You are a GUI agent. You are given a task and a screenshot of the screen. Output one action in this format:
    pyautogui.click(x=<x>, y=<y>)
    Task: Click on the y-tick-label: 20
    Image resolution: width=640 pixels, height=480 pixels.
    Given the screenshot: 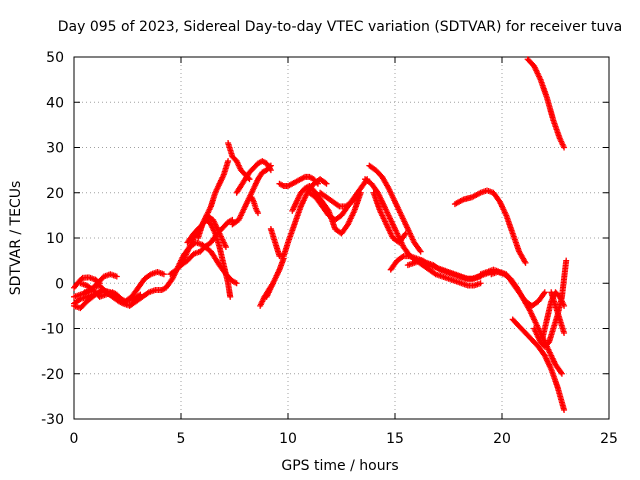 What is the action you would take?
    pyautogui.click(x=55, y=194)
    